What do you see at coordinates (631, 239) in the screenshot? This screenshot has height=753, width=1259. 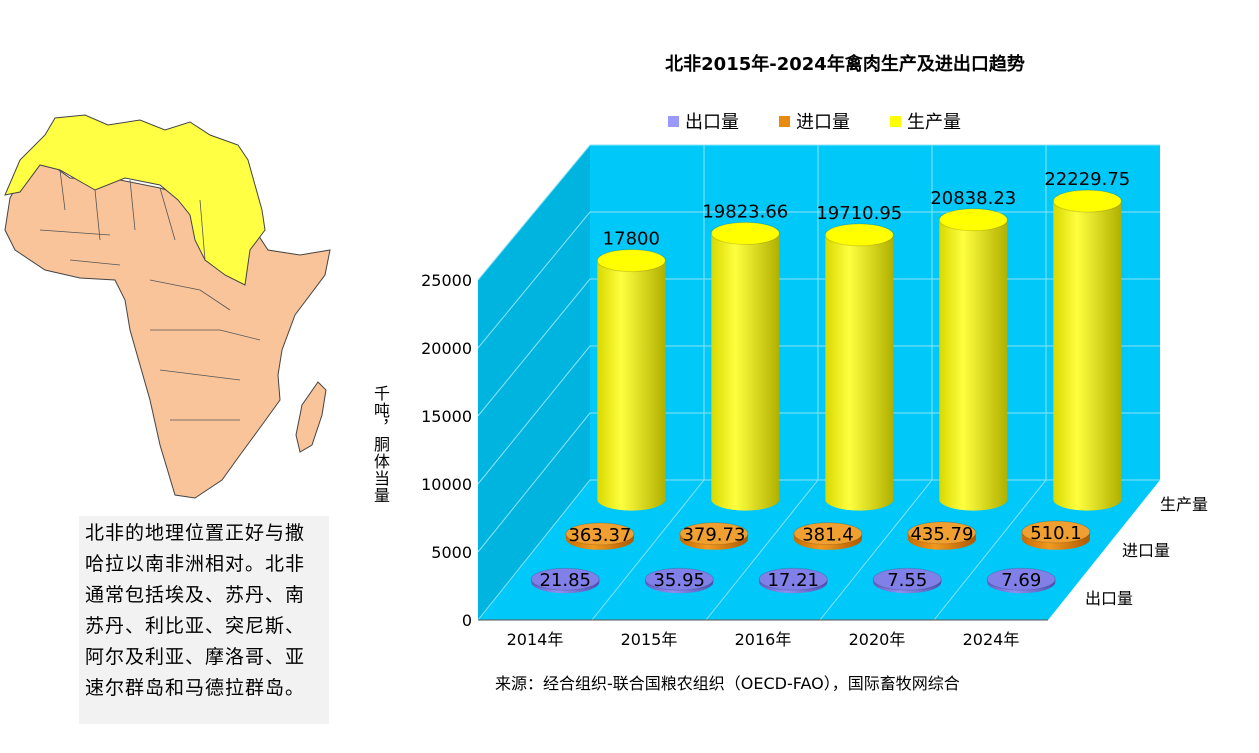 I see `data-label: 17800` at bounding box center [631, 239].